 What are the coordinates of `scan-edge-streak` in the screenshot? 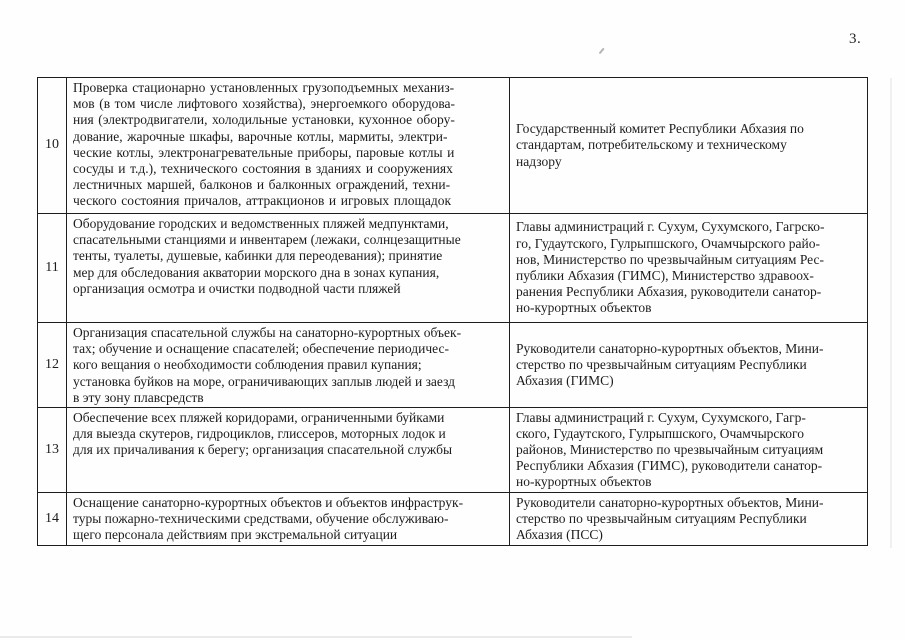 It's located at (891, 313).